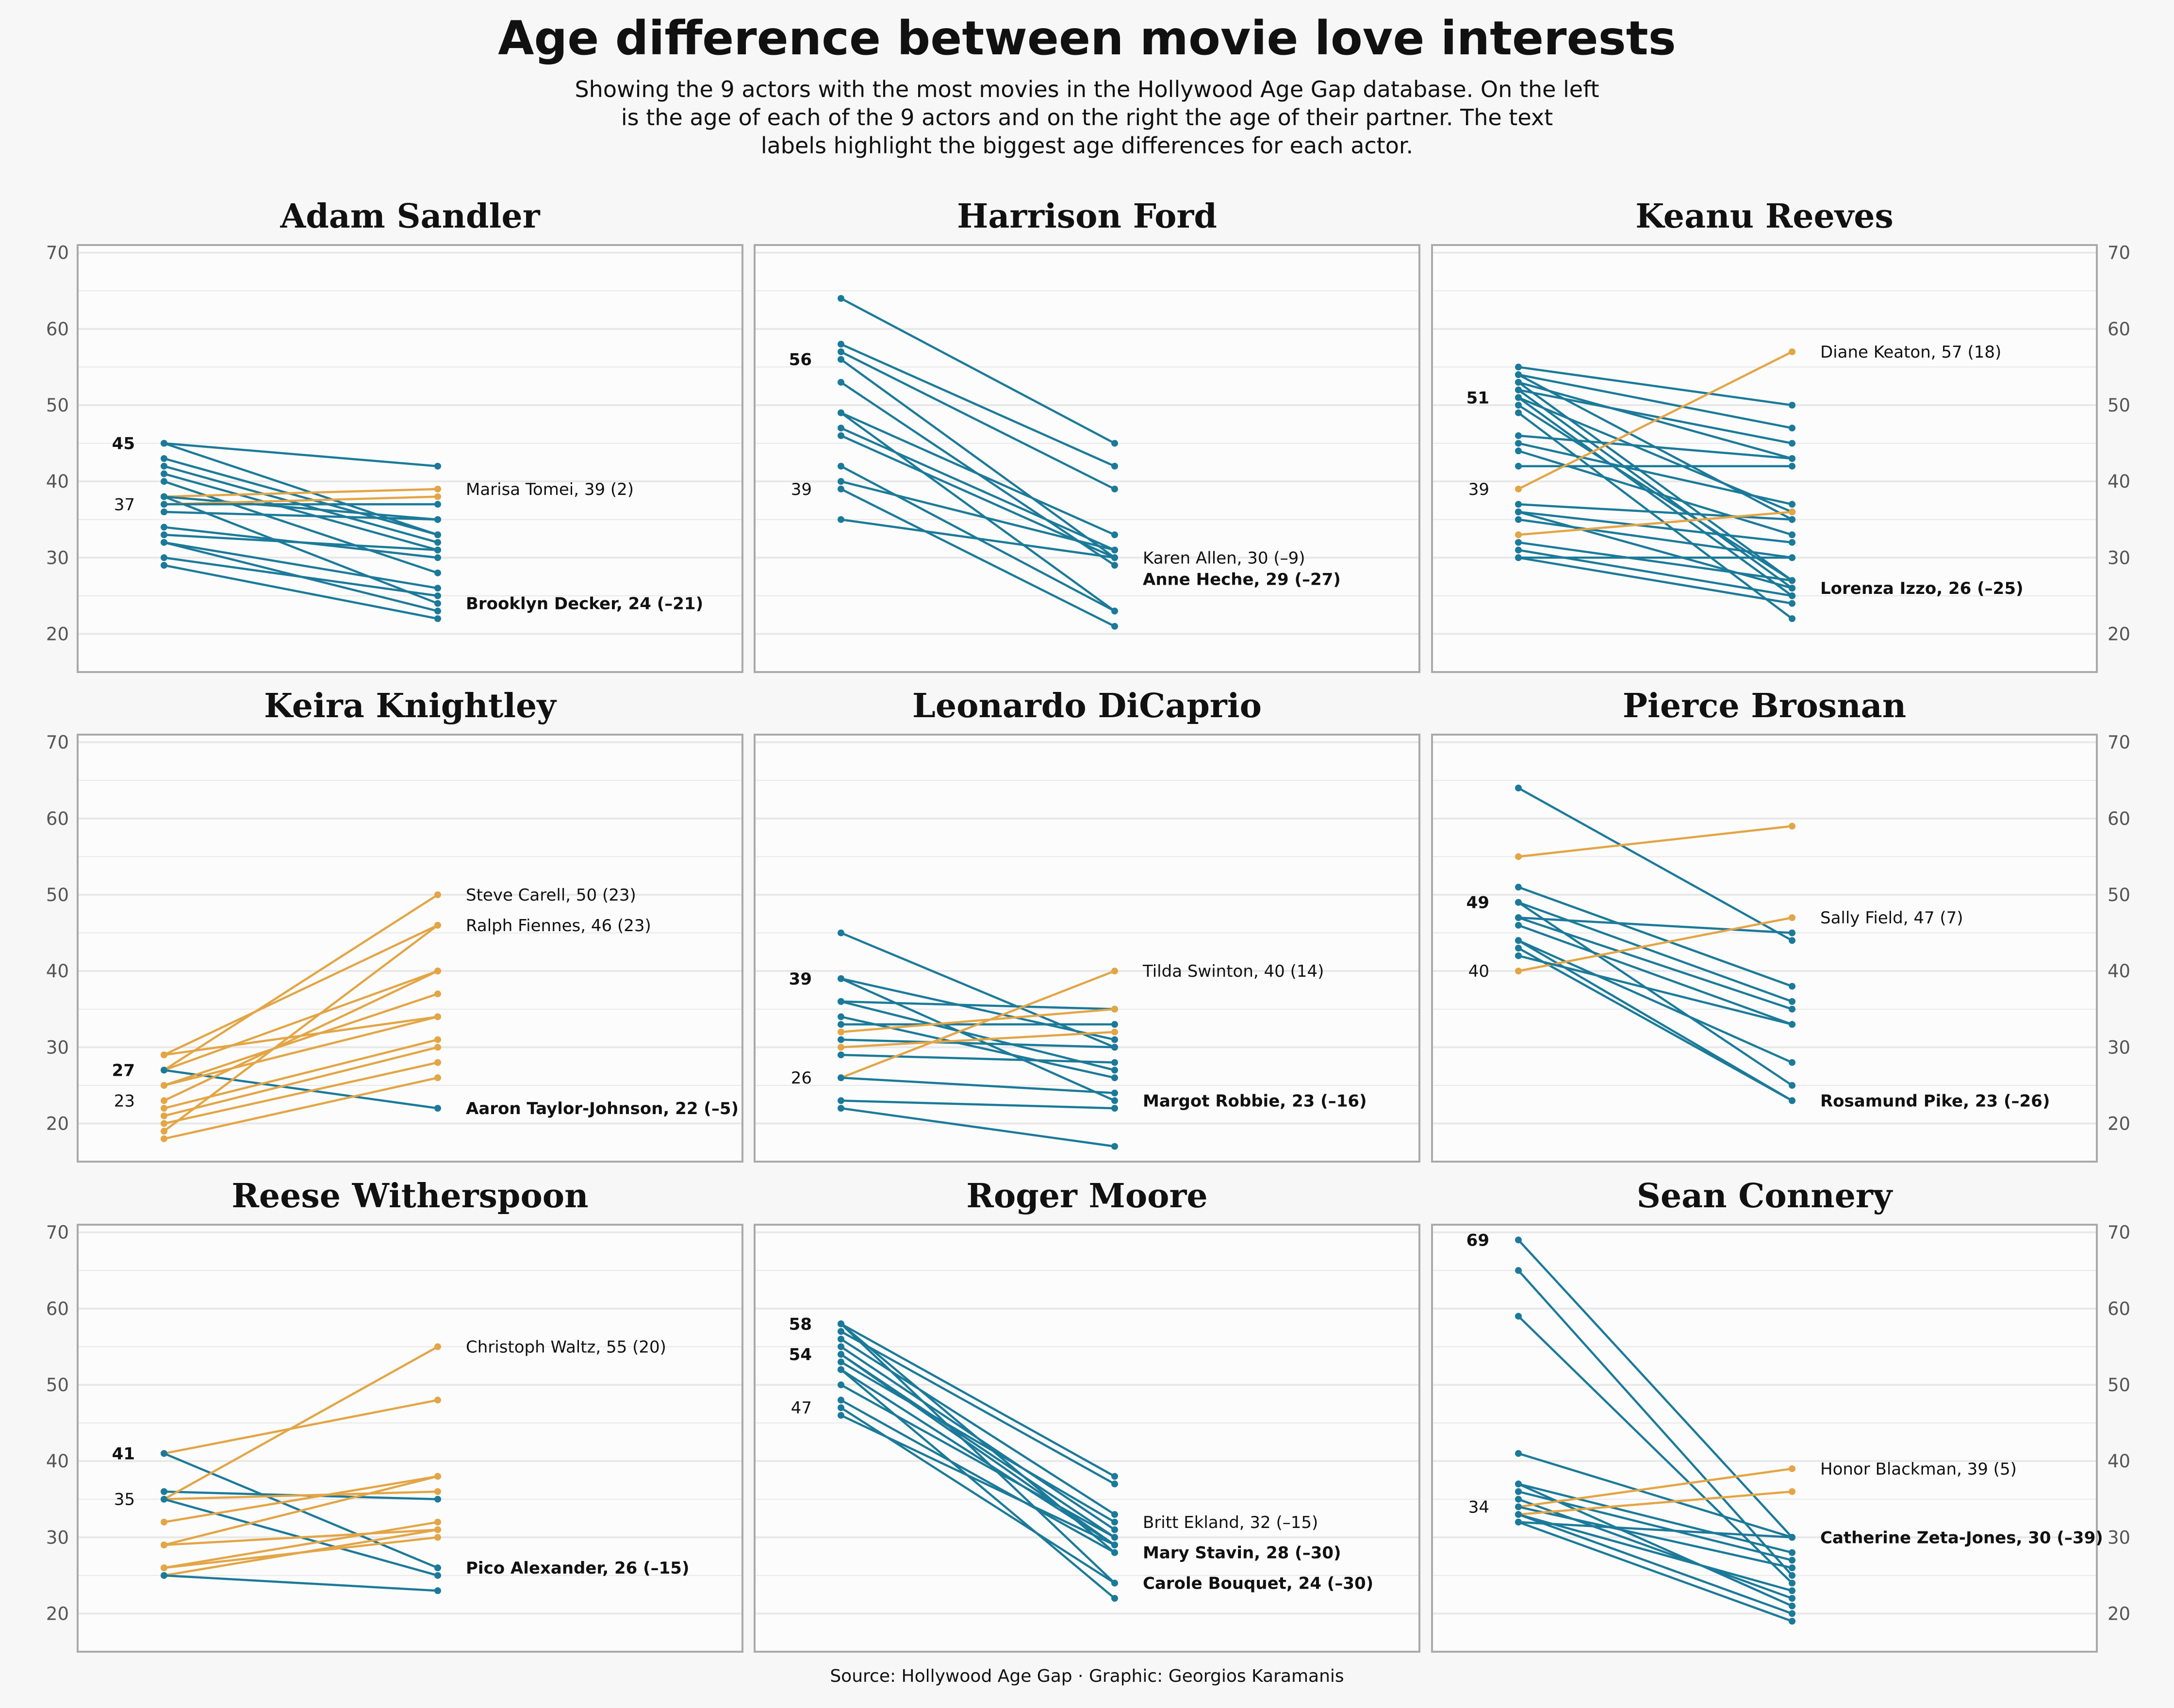 Image resolution: width=2174 pixels, height=1708 pixels. I want to click on y-tick-label: 20, so click(2119, 1123).